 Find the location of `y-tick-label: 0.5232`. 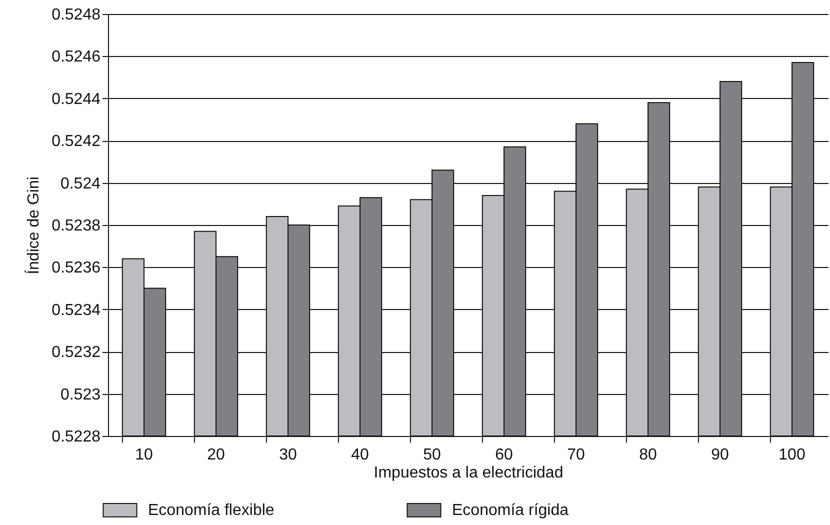

y-tick-label: 0.5232 is located at coordinates (76, 353).